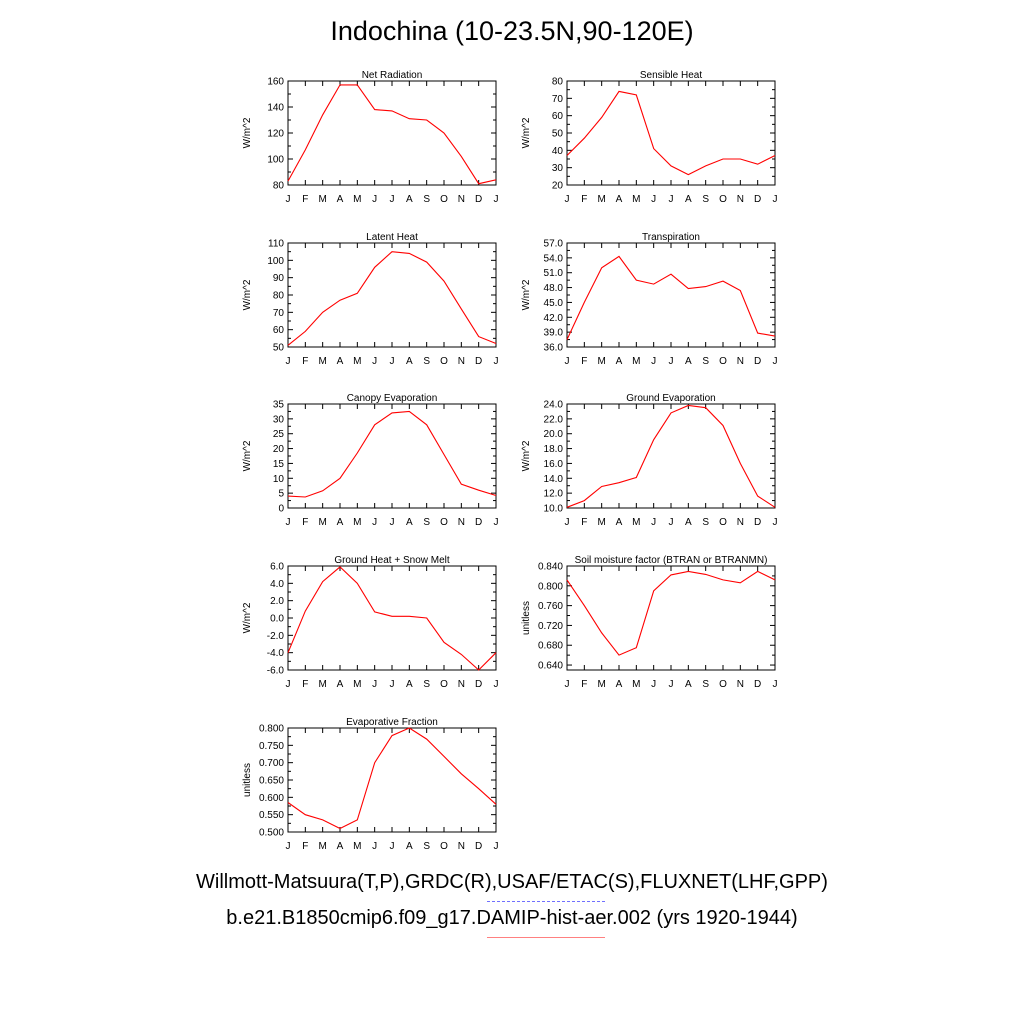 The image size is (1024, 1024). I want to click on y-tick-label: 42.0, so click(554, 318).